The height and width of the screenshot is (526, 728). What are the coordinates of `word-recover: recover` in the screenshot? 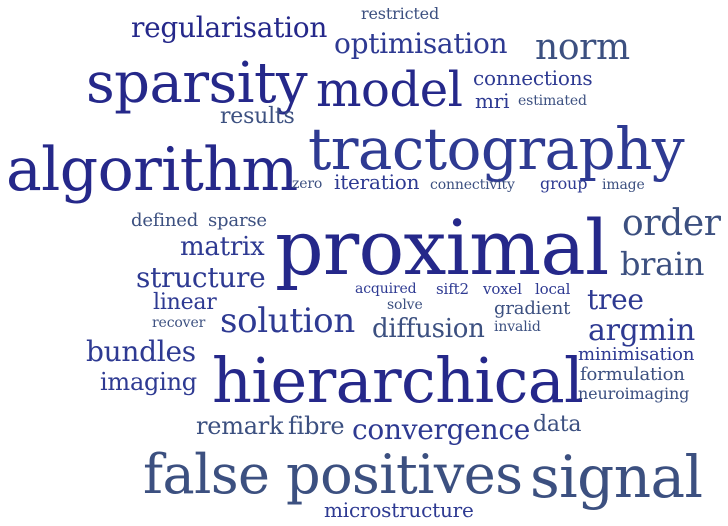 It's located at (179, 323).